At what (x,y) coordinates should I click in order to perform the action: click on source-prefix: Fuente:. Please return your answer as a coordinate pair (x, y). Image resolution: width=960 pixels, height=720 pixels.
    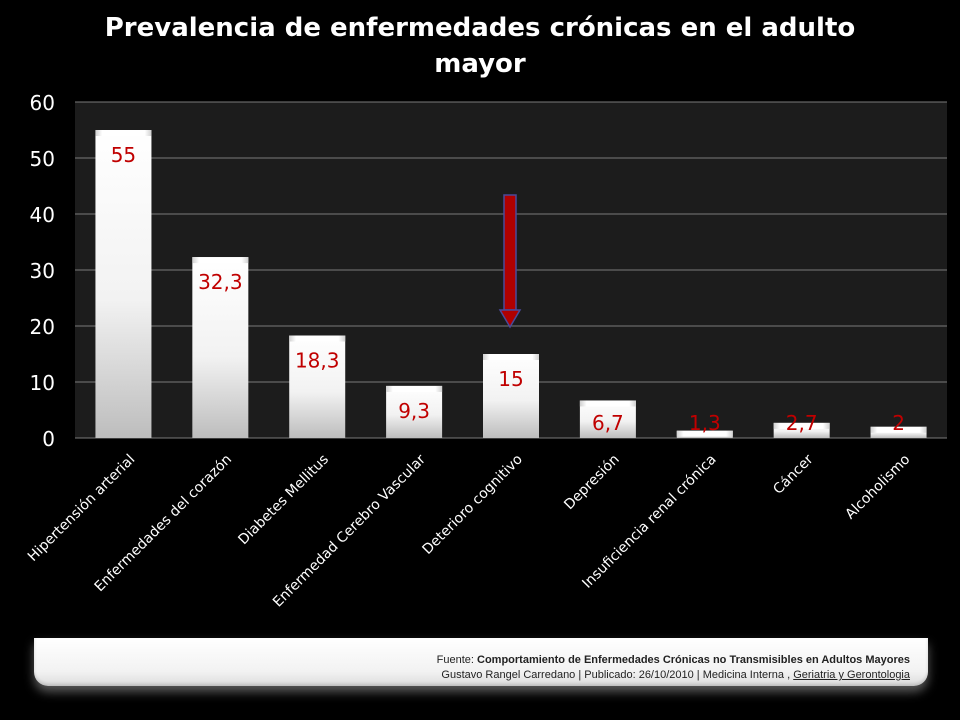
    Looking at the image, I should click on (457, 660).